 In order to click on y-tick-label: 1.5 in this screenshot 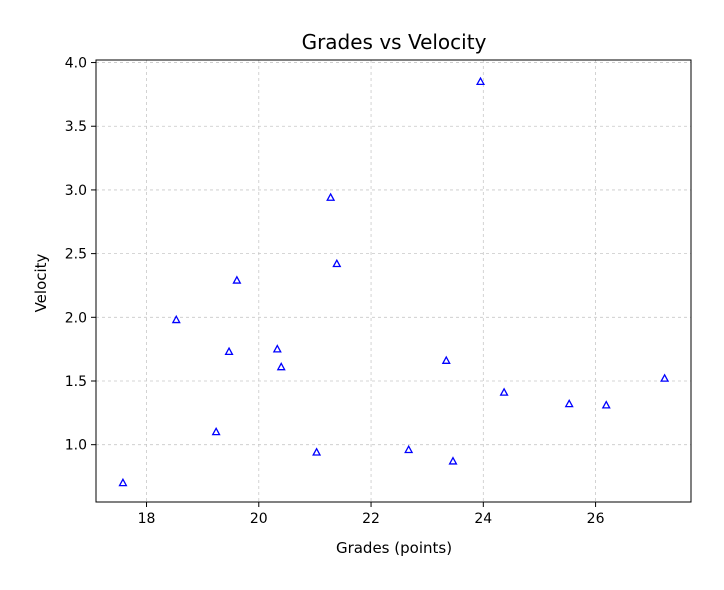, I will do `click(76, 382)`.